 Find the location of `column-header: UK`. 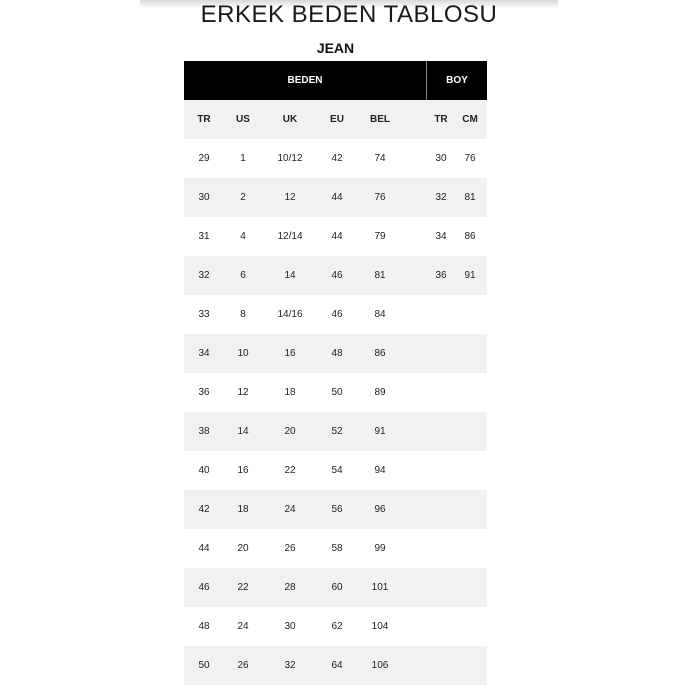

column-header: UK is located at coordinates (290, 119).